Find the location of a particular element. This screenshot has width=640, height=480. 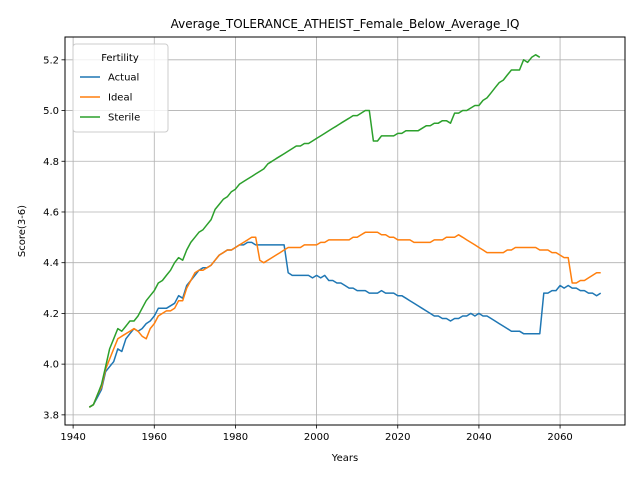

y-tick-label: 4.4 is located at coordinates (51, 263).